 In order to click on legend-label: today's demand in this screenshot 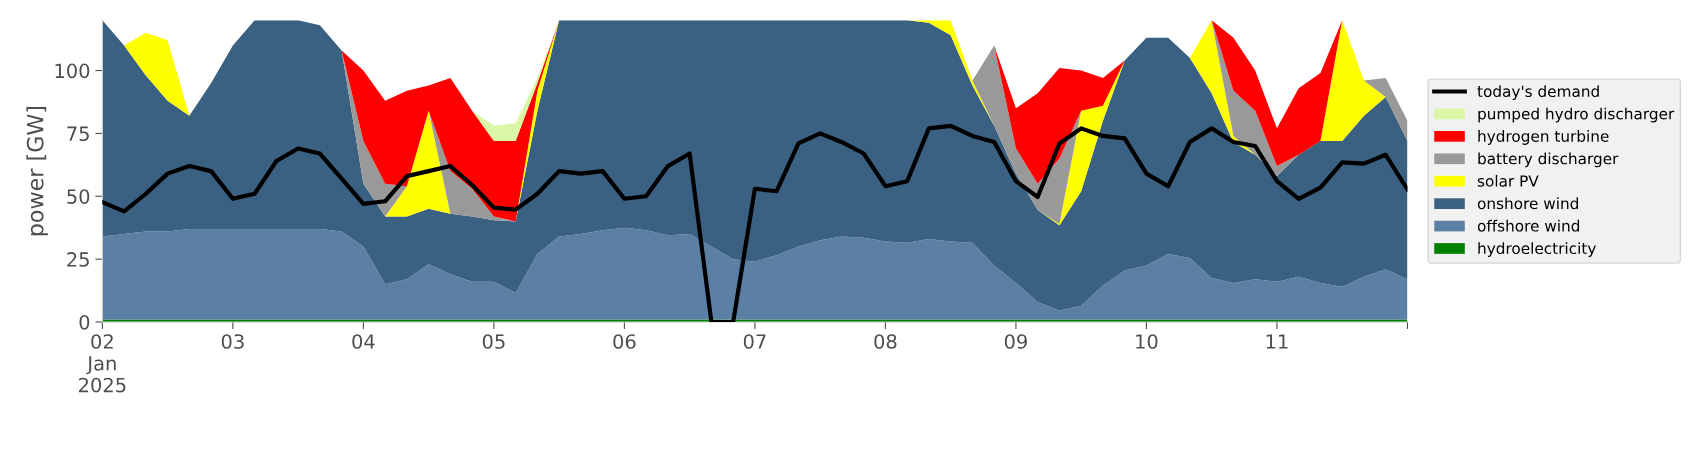, I will do `click(1538, 93)`.